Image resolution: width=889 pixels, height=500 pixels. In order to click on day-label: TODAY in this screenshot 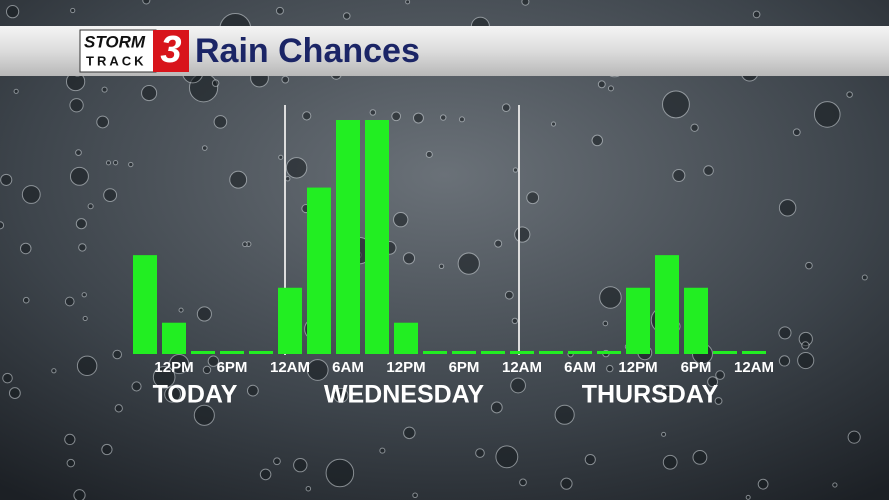, I will do `click(195, 395)`.